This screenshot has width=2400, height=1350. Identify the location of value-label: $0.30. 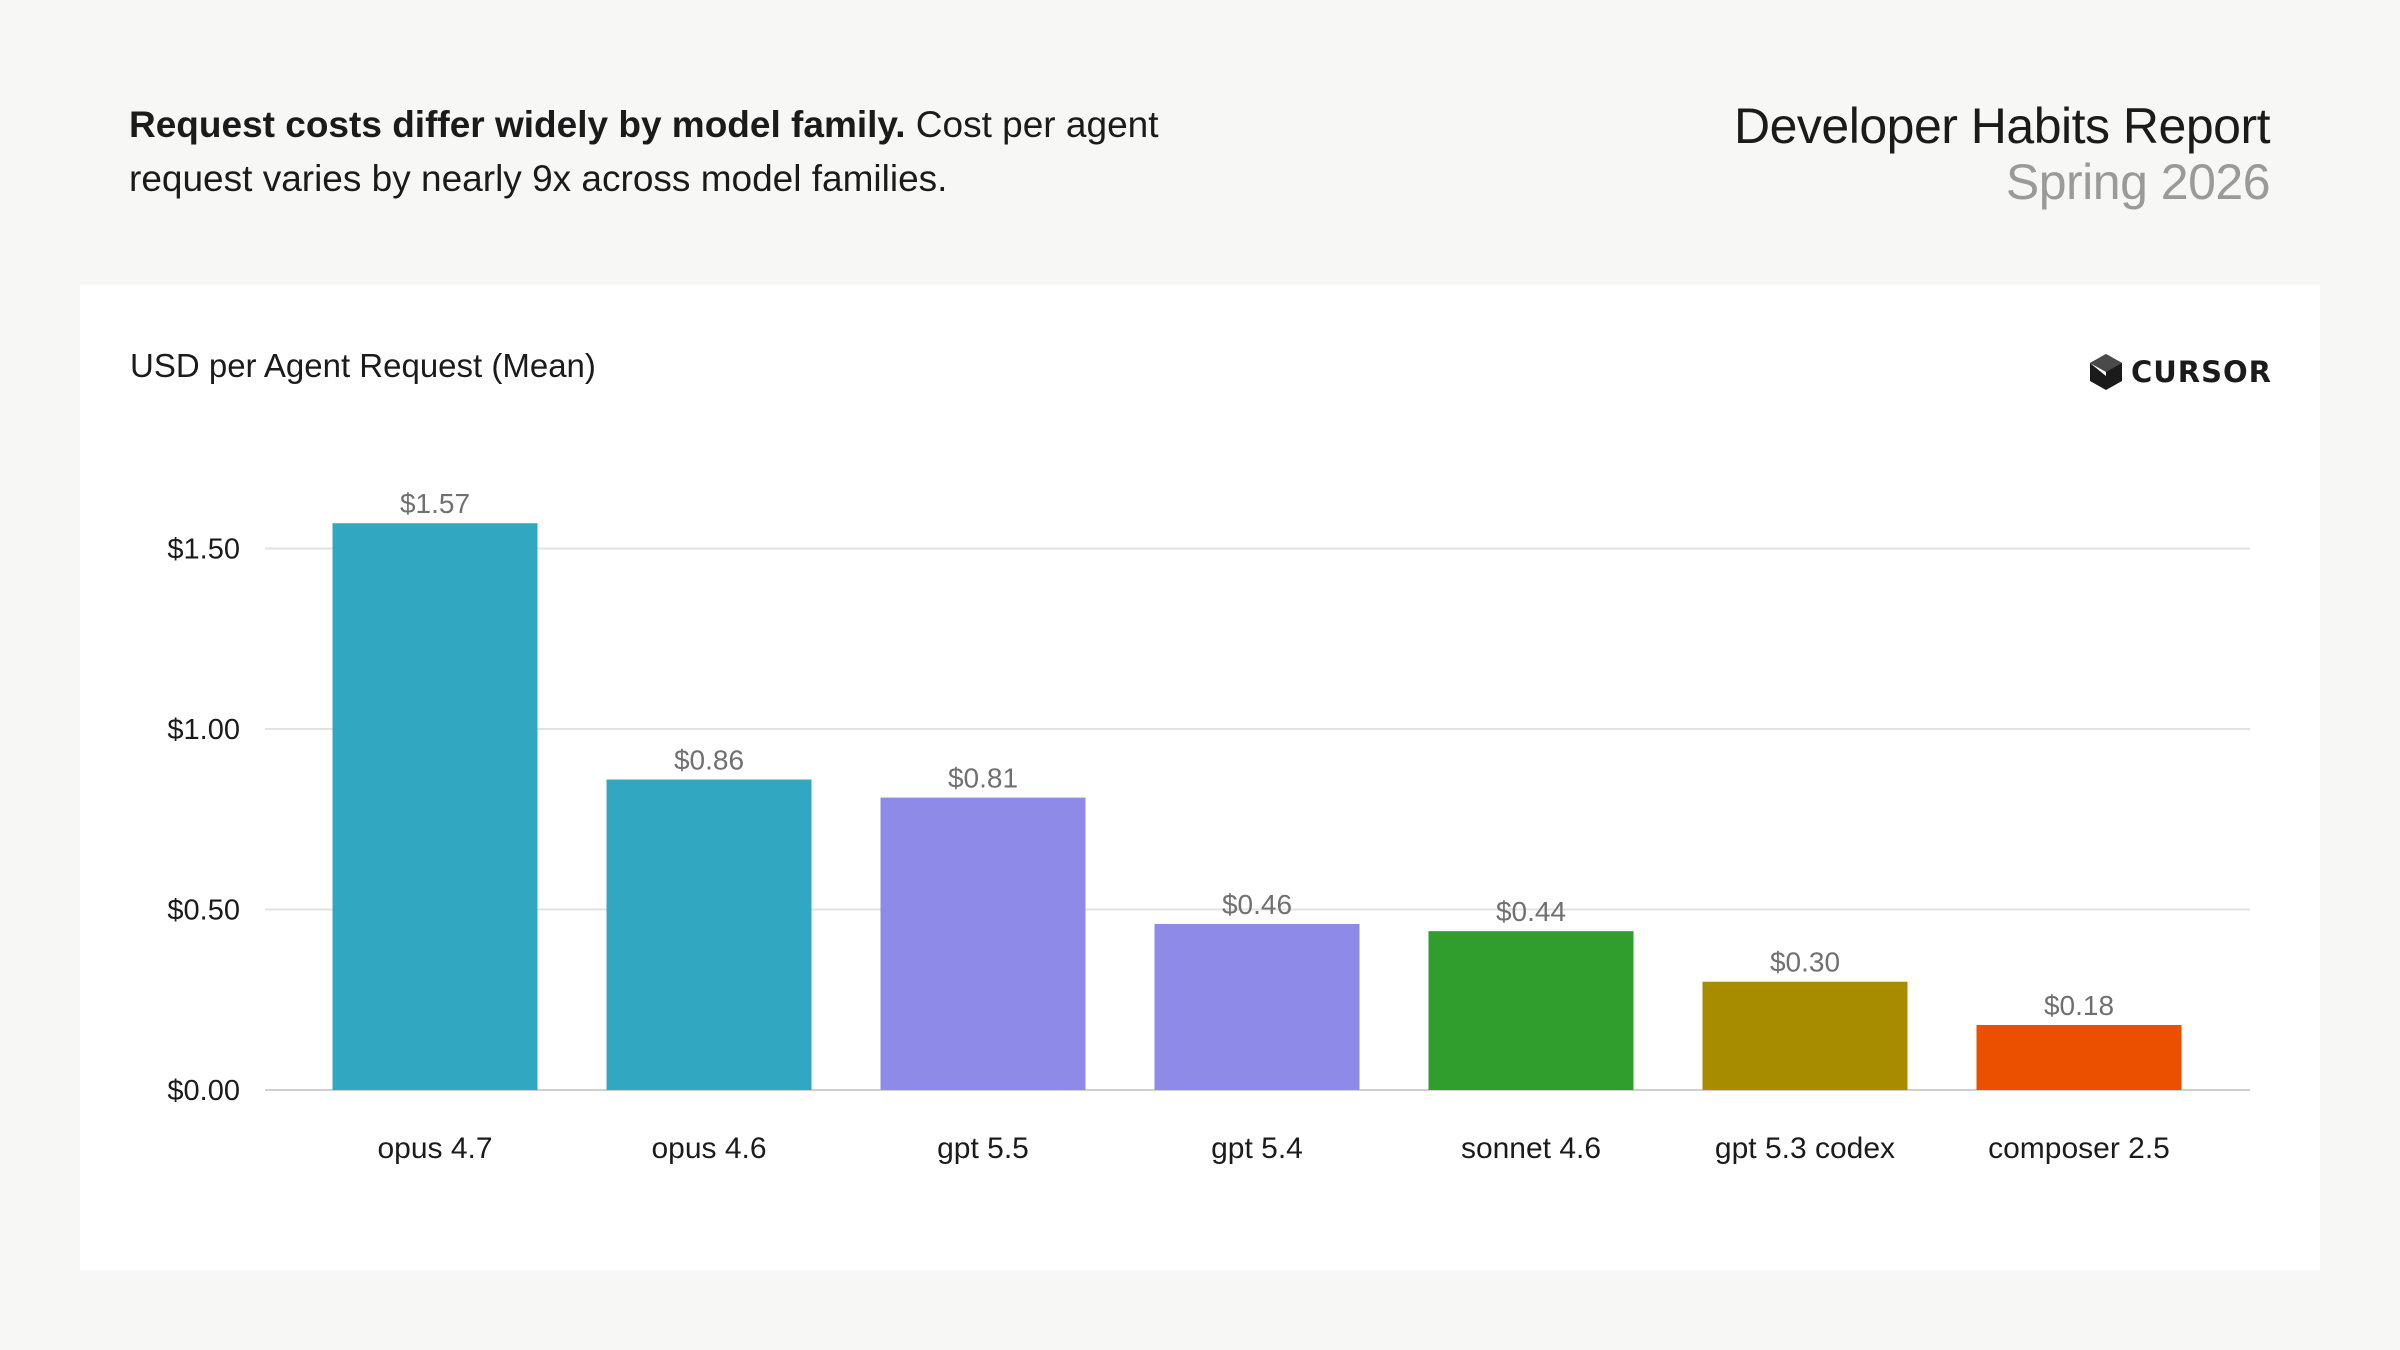
(1805, 962).